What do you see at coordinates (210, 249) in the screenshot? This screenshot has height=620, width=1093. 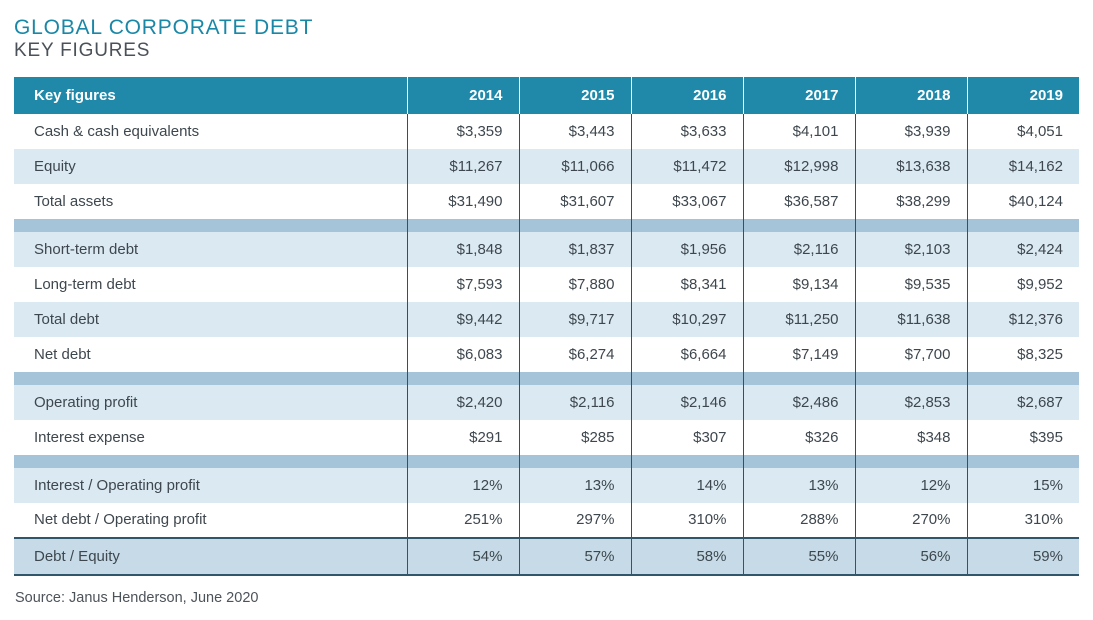 I see `row-label: Short-term debt` at bounding box center [210, 249].